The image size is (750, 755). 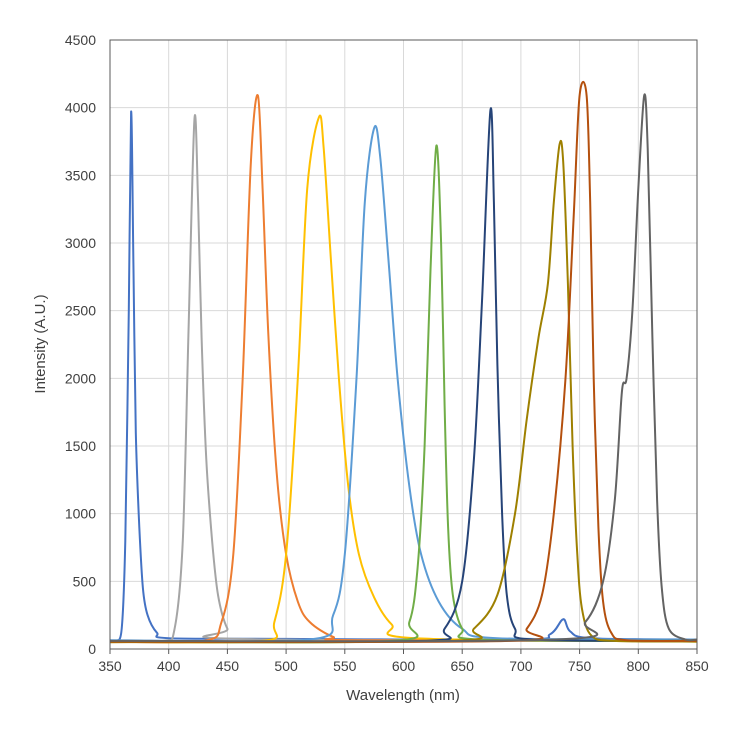 What do you see at coordinates (80, 311) in the screenshot?
I see `y-tick-label: 2500` at bounding box center [80, 311].